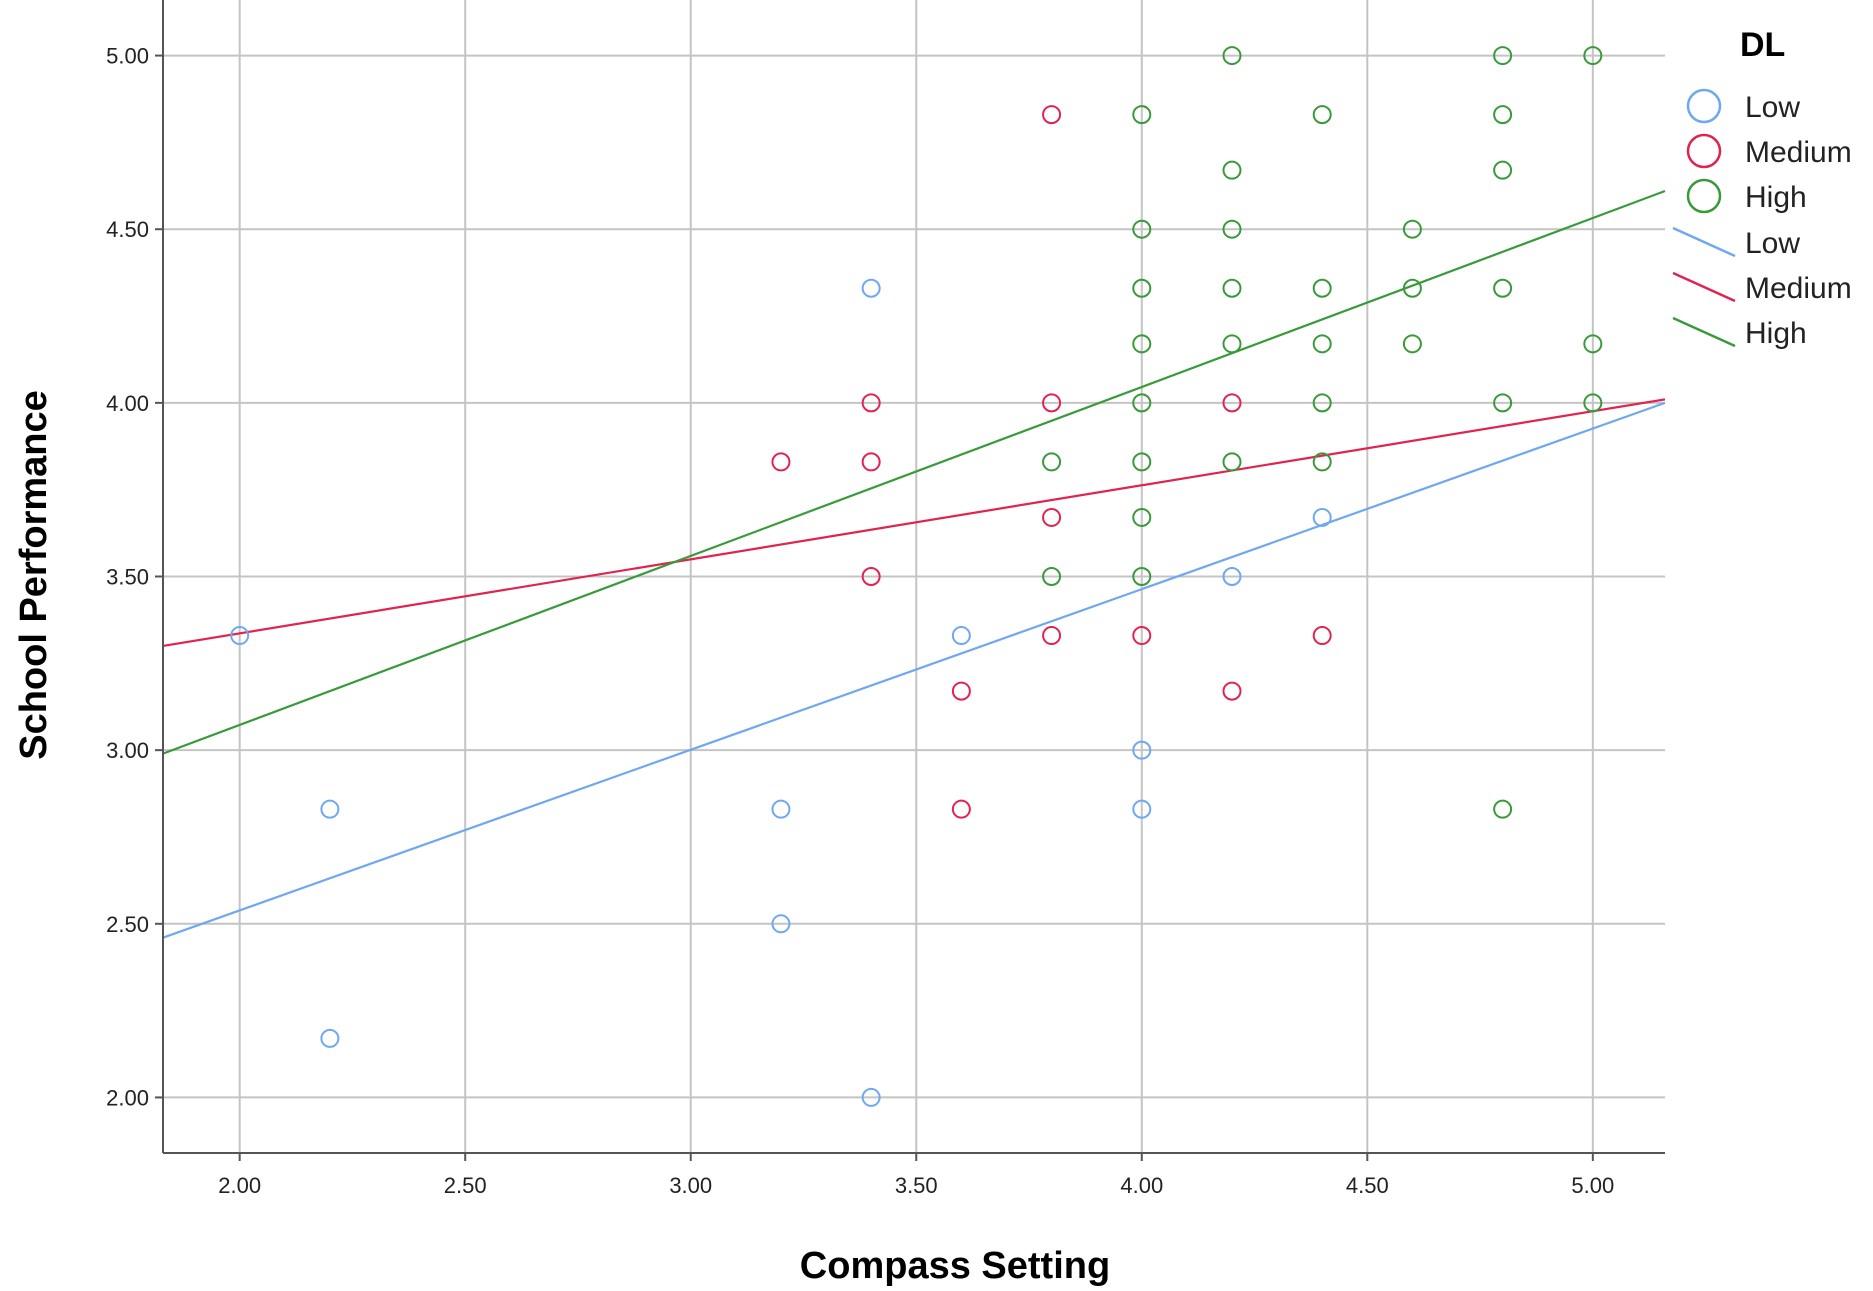  Describe the element at coordinates (690, 1185) in the screenshot. I see `x-tick-label-2: 3.00` at that location.